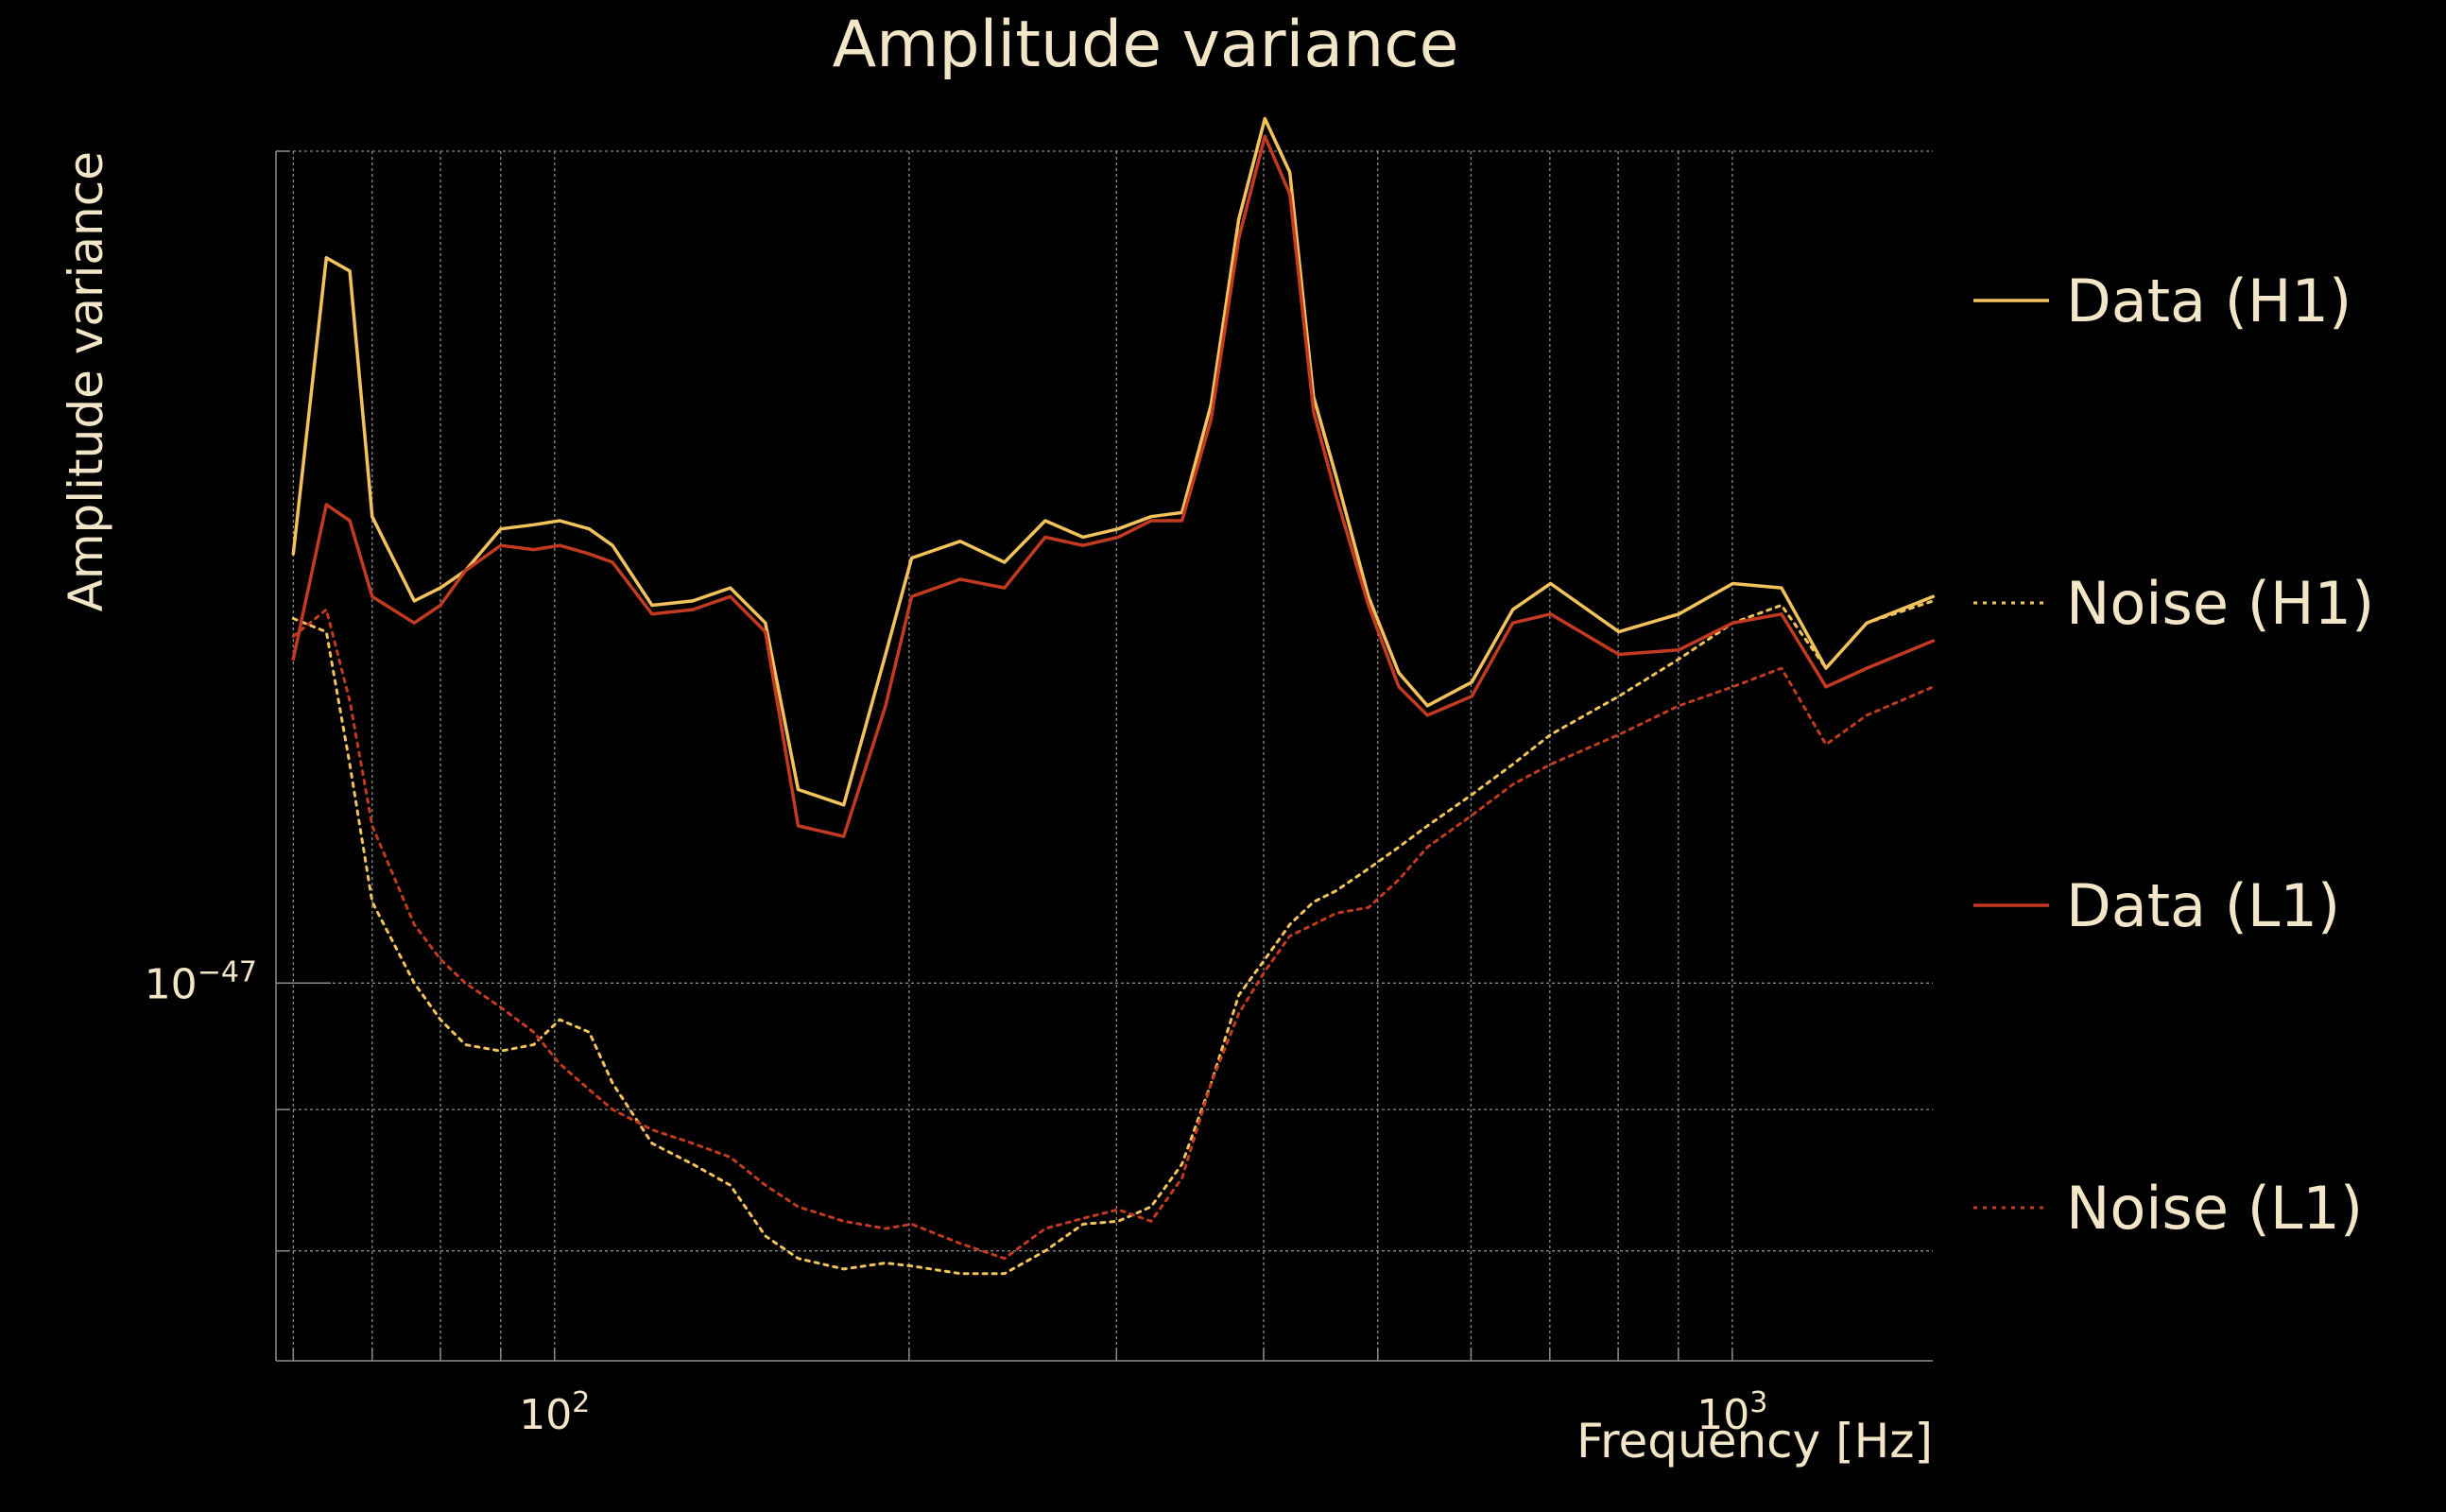 The image size is (2446, 1512). Describe the element at coordinates (2173, 754) in the screenshot. I see `legend: Data (H1) Noise (H1) Data (L1) Noise (L1)` at that location.